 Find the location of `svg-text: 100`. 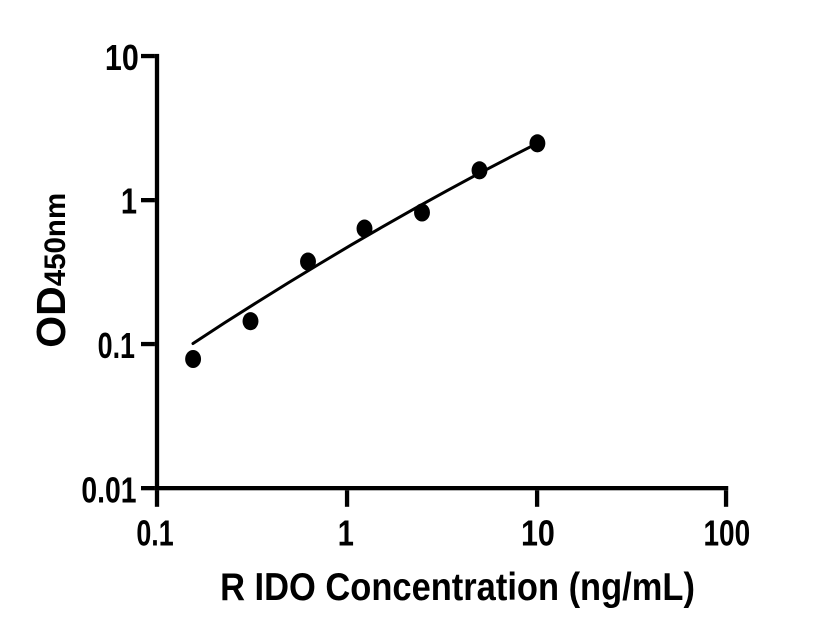

svg-text: 100 is located at coordinates (726, 533).